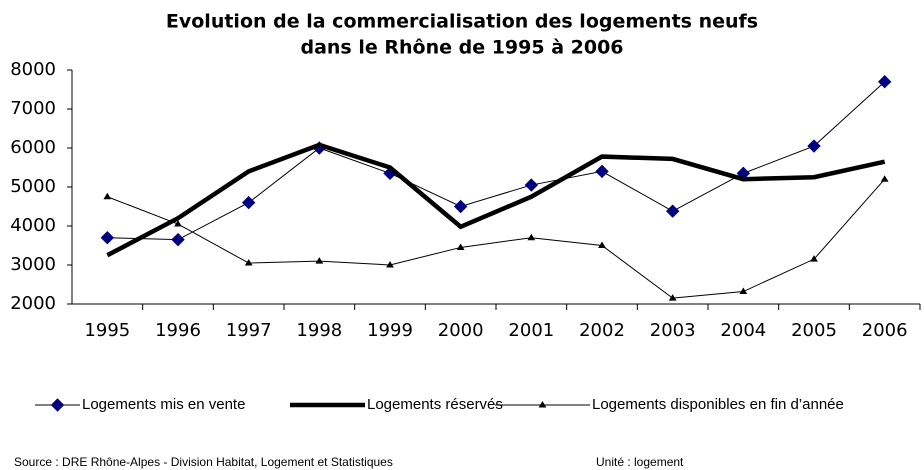  Describe the element at coordinates (885, 330) in the screenshot. I see `x-tick-label: 2006` at that location.